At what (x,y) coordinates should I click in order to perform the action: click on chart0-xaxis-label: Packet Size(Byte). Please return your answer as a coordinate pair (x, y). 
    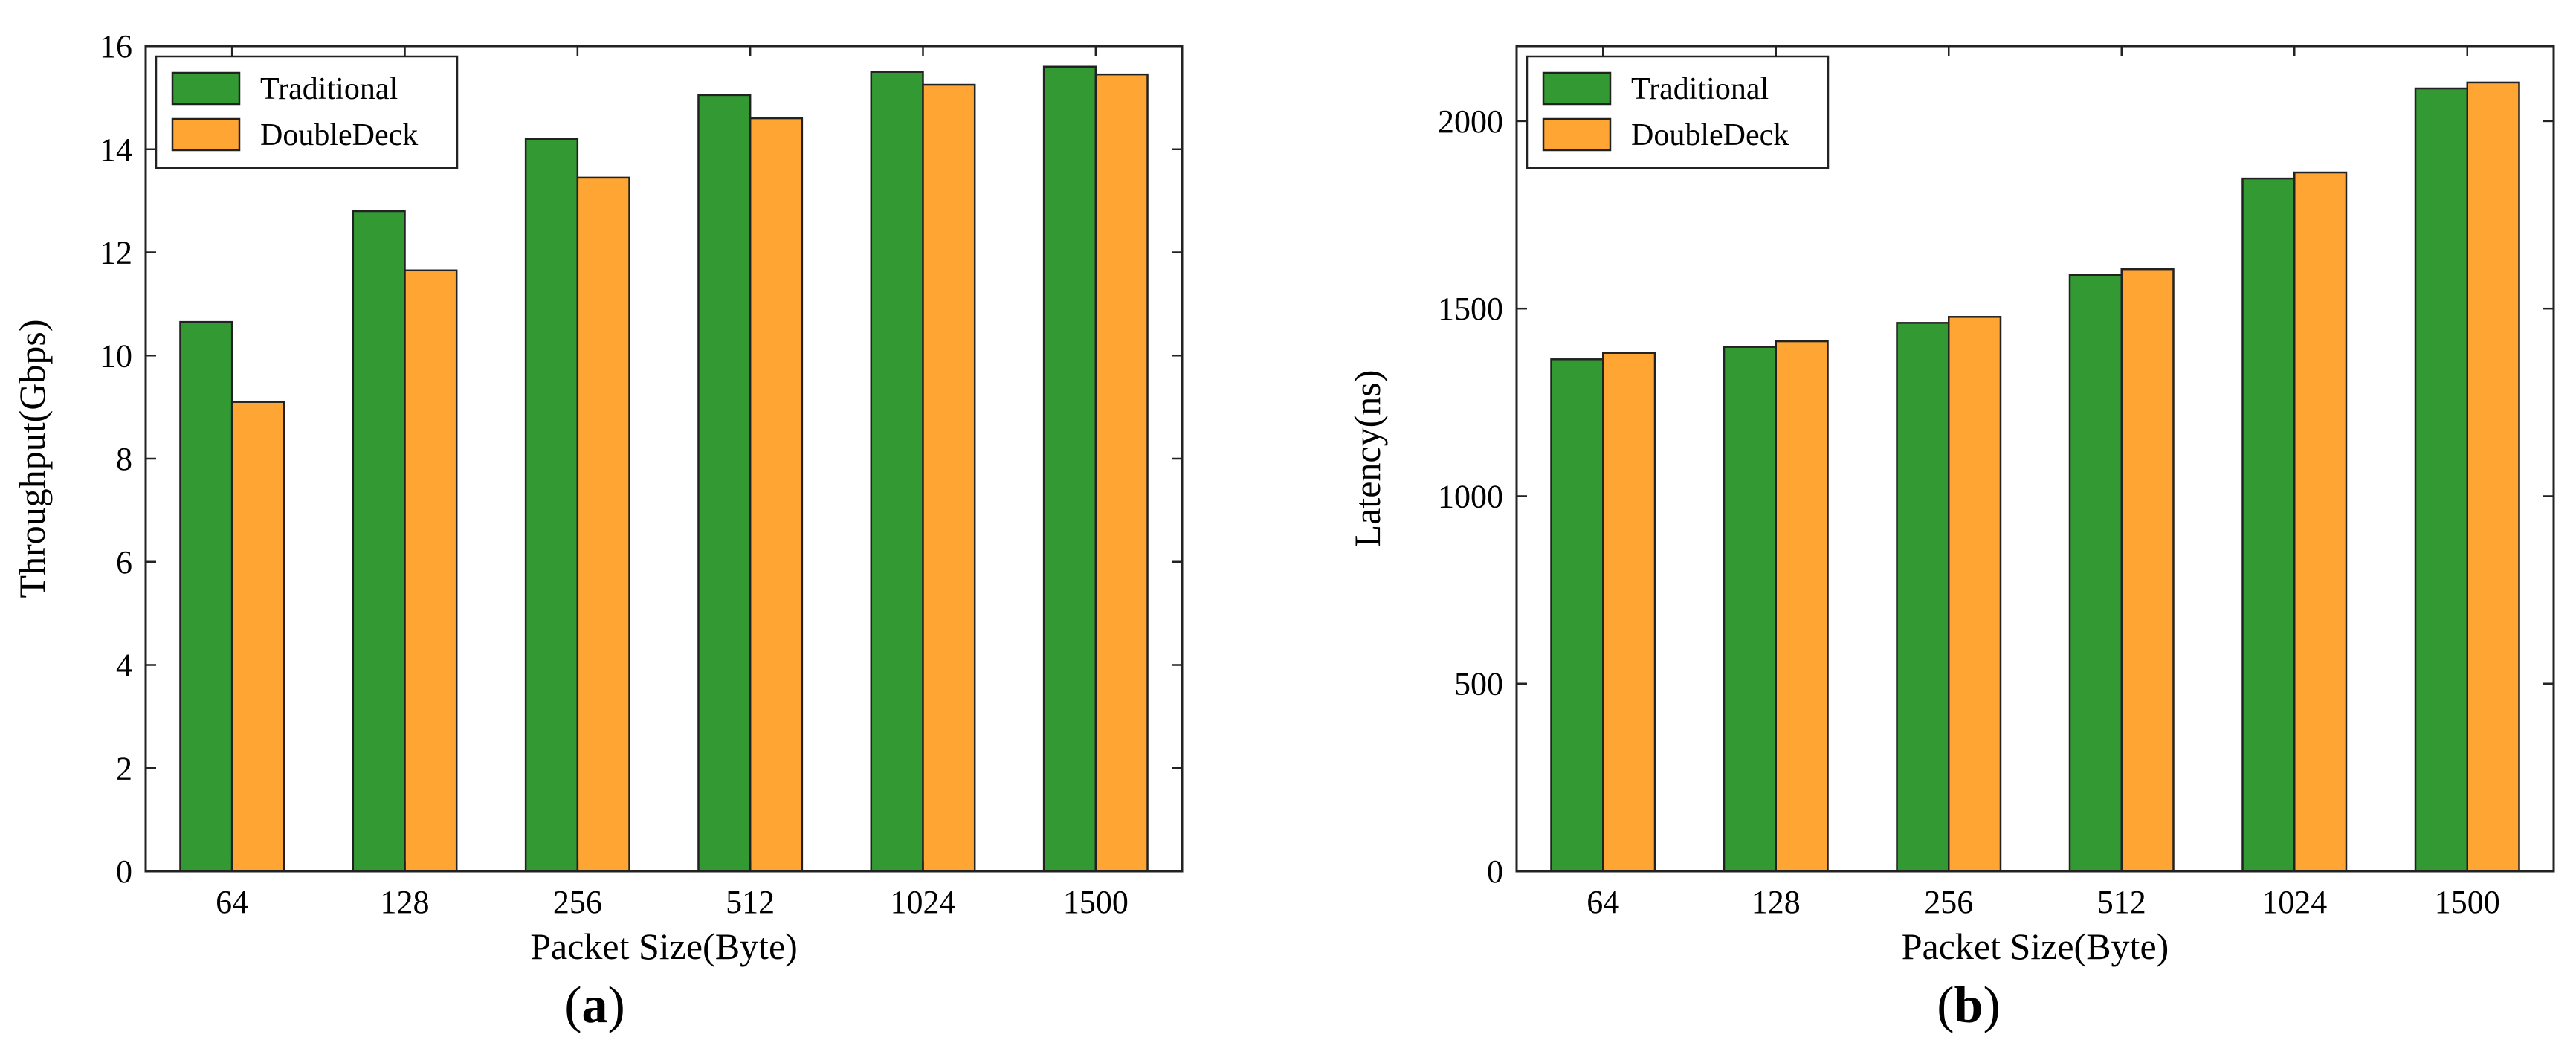
    Looking at the image, I should click on (664, 946).